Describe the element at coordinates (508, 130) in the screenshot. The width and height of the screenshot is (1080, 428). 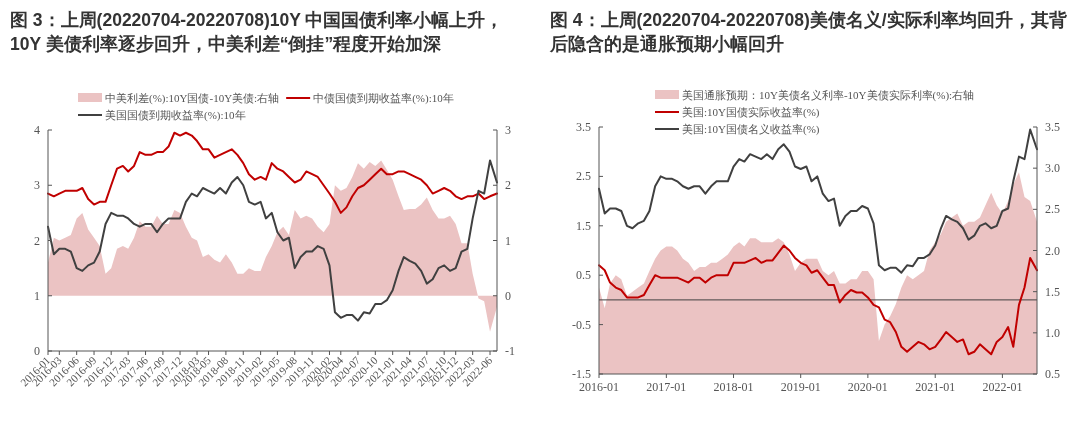
I see `y2-tick-label: 3` at that location.